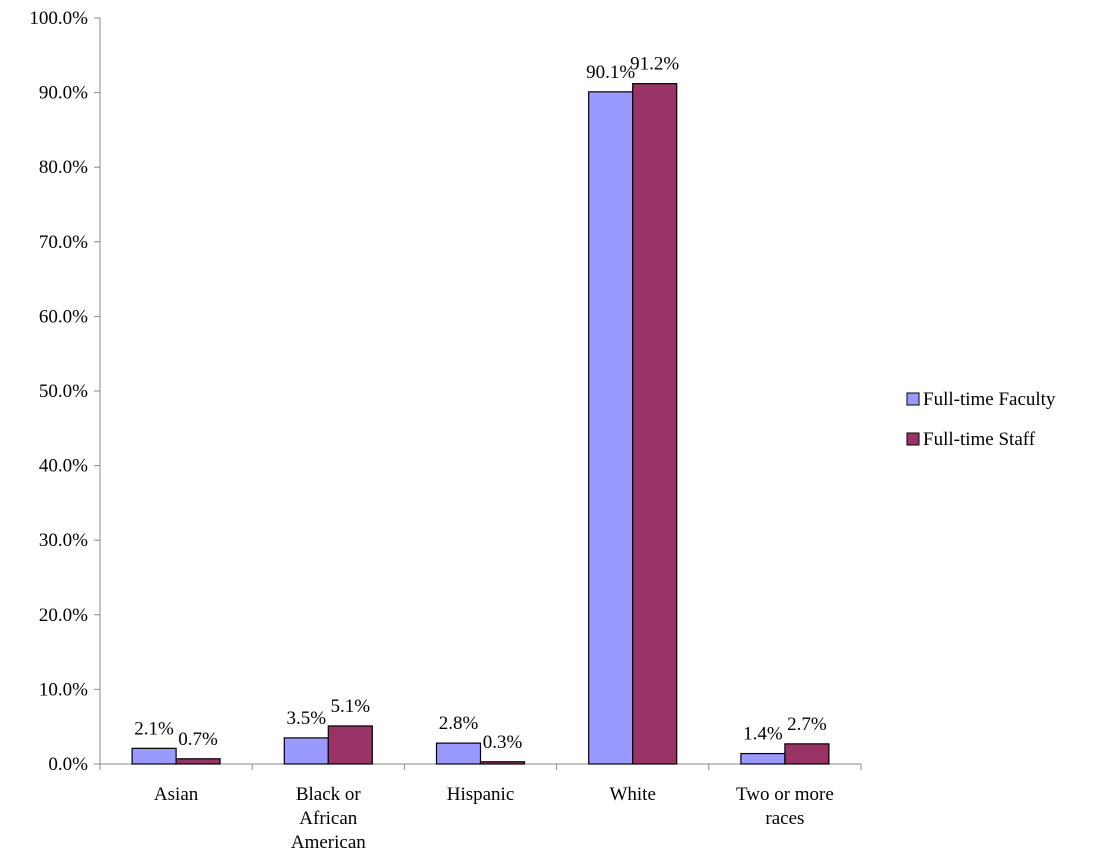 The image size is (1097, 859). What do you see at coordinates (763, 734) in the screenshot?
I see `data-label: 1.4%` at bounding box center [763, 734].